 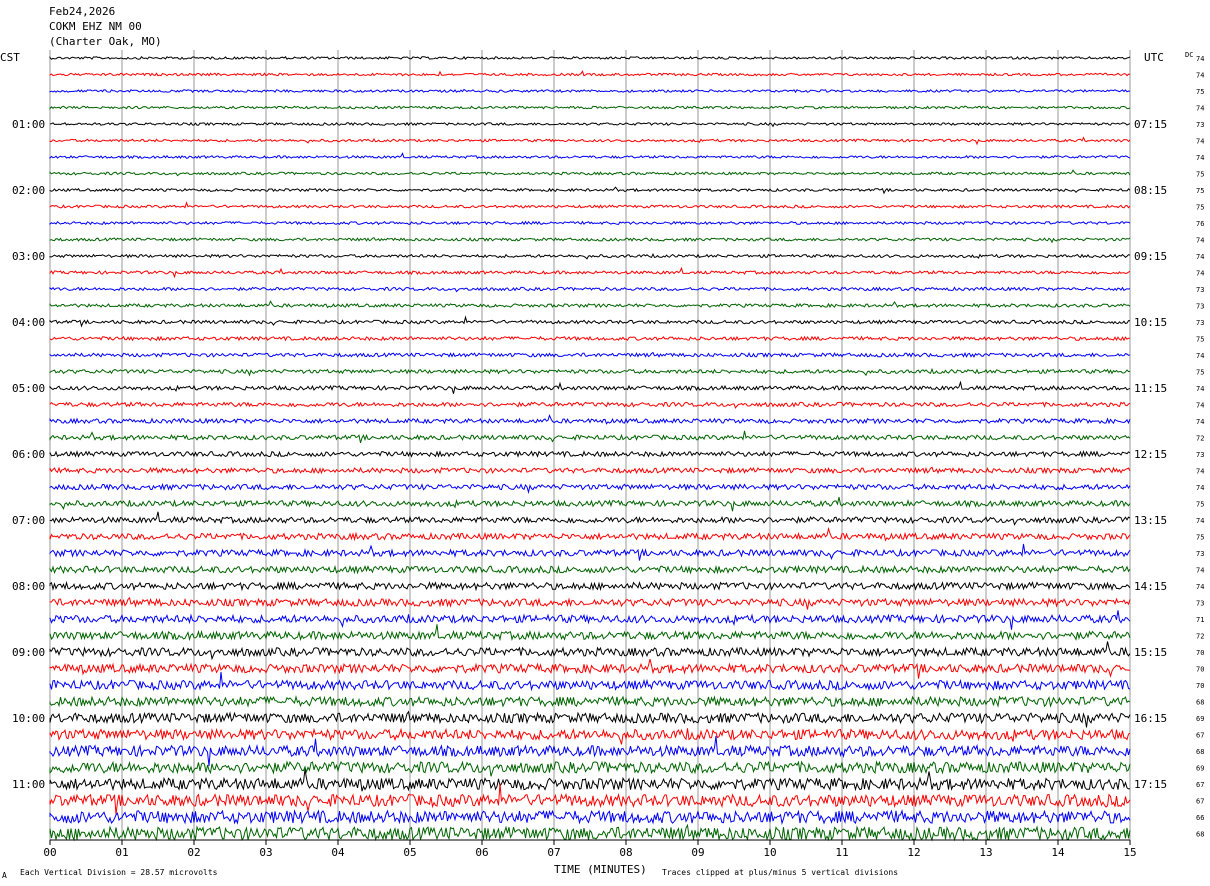 I want to click on x-tick-label: 12, so click(x=913, y=852).